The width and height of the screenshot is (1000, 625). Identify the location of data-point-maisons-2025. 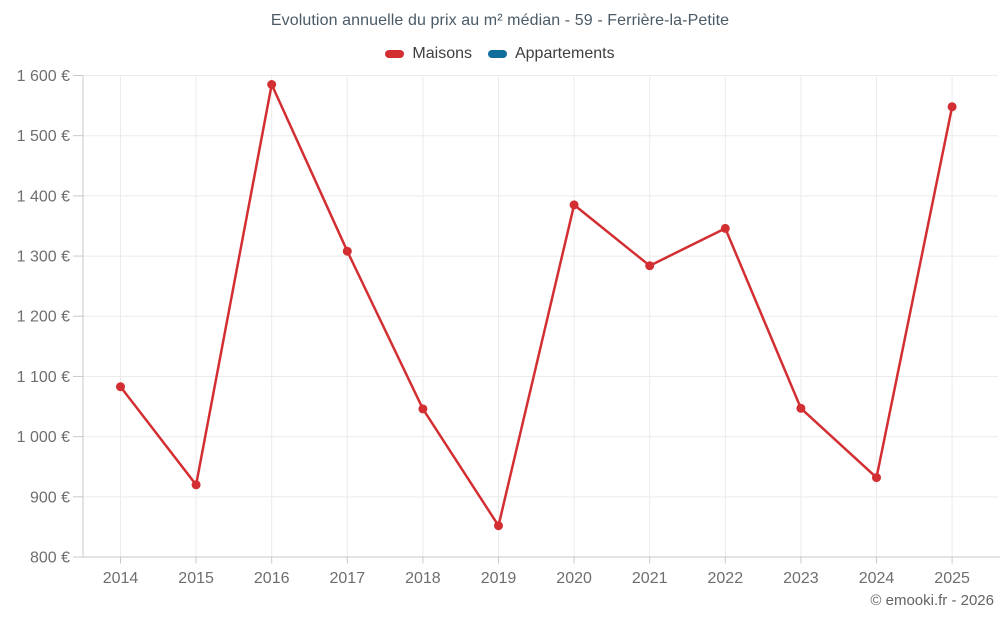
(952, 107).